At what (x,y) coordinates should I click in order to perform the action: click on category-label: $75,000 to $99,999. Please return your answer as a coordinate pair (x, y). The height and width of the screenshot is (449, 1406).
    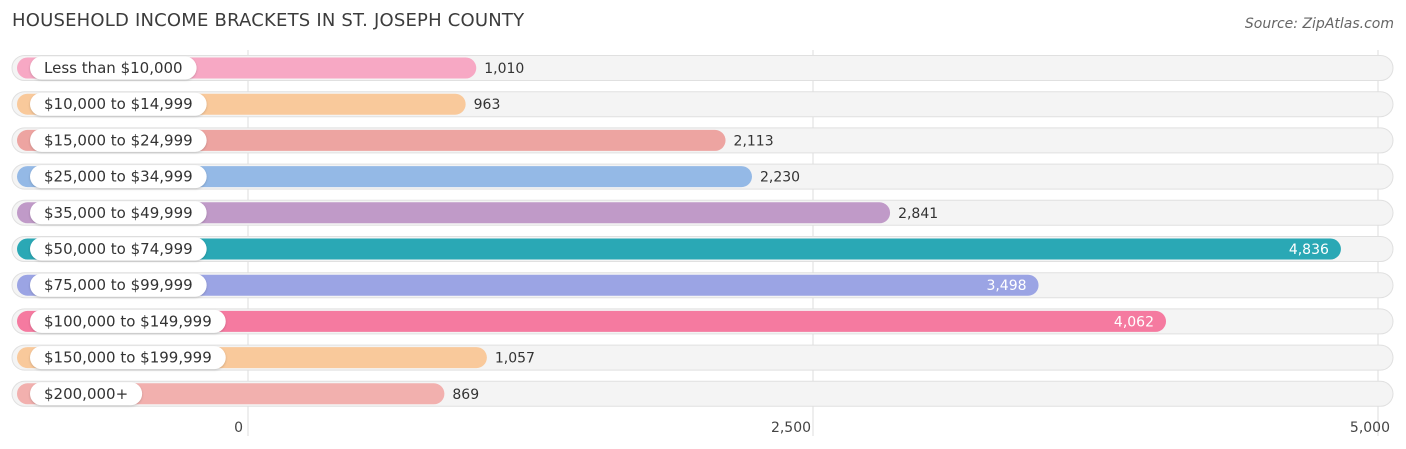
    Looking at the image, I should click on (118, 285).